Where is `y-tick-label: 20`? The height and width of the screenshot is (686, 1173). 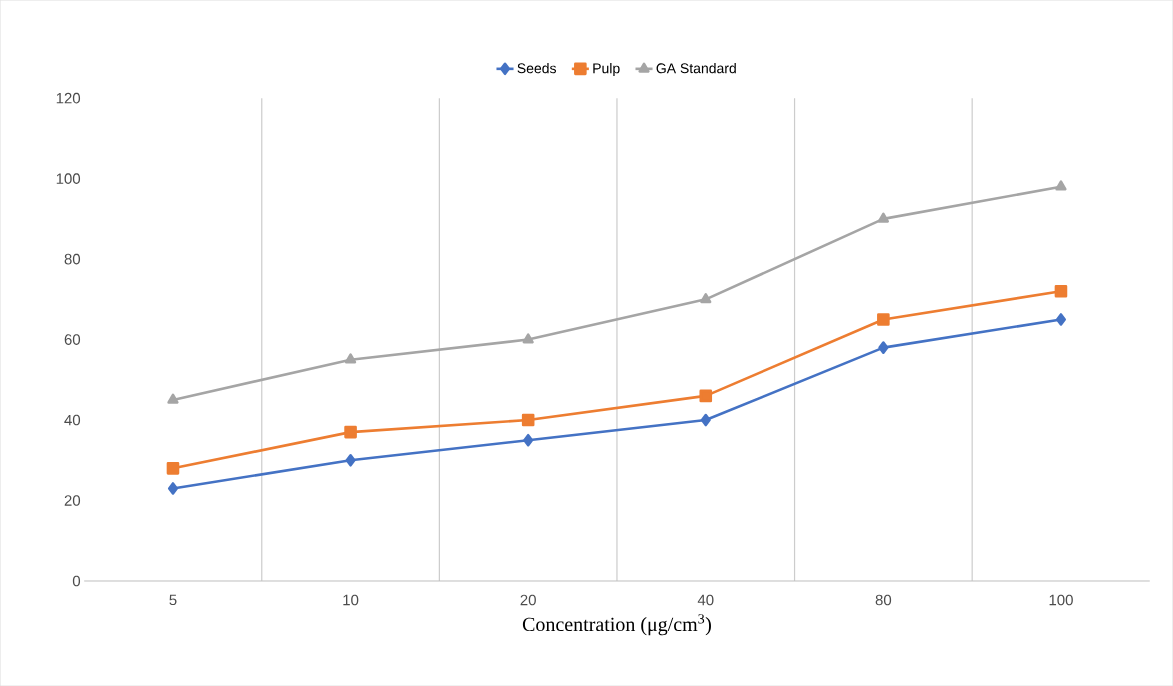 y-tick-label: 20 is located at coordinates (72, 500).